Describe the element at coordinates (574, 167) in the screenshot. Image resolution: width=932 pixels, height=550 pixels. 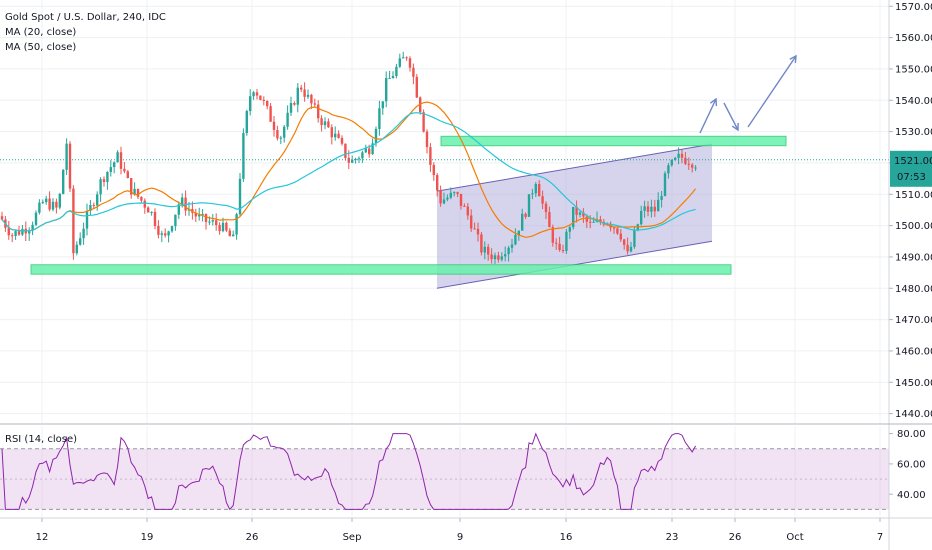
I see `channel-upper-line` at that location.